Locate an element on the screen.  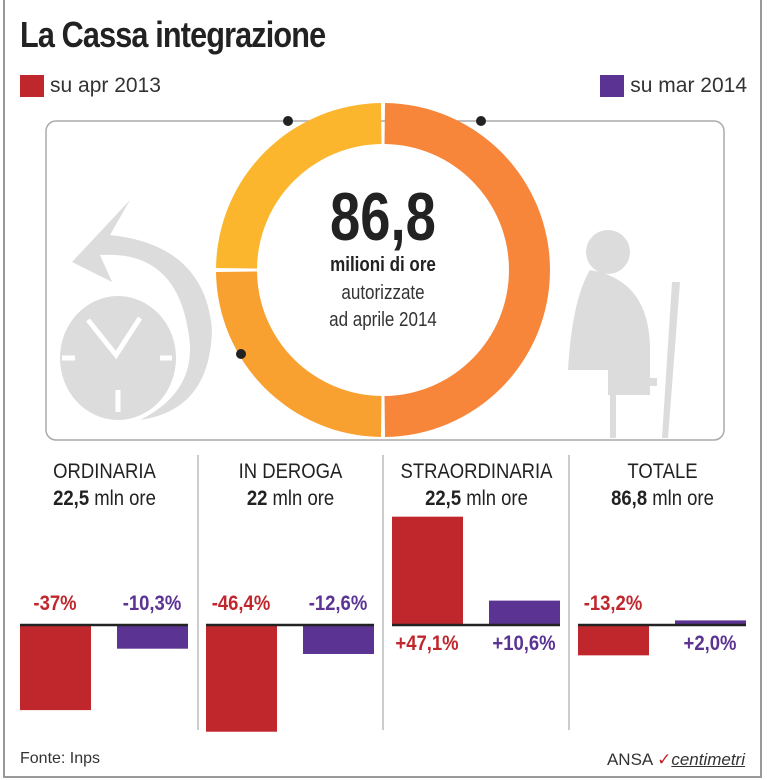
category-label: IN DEROGA is located at coordinates (290, 471).